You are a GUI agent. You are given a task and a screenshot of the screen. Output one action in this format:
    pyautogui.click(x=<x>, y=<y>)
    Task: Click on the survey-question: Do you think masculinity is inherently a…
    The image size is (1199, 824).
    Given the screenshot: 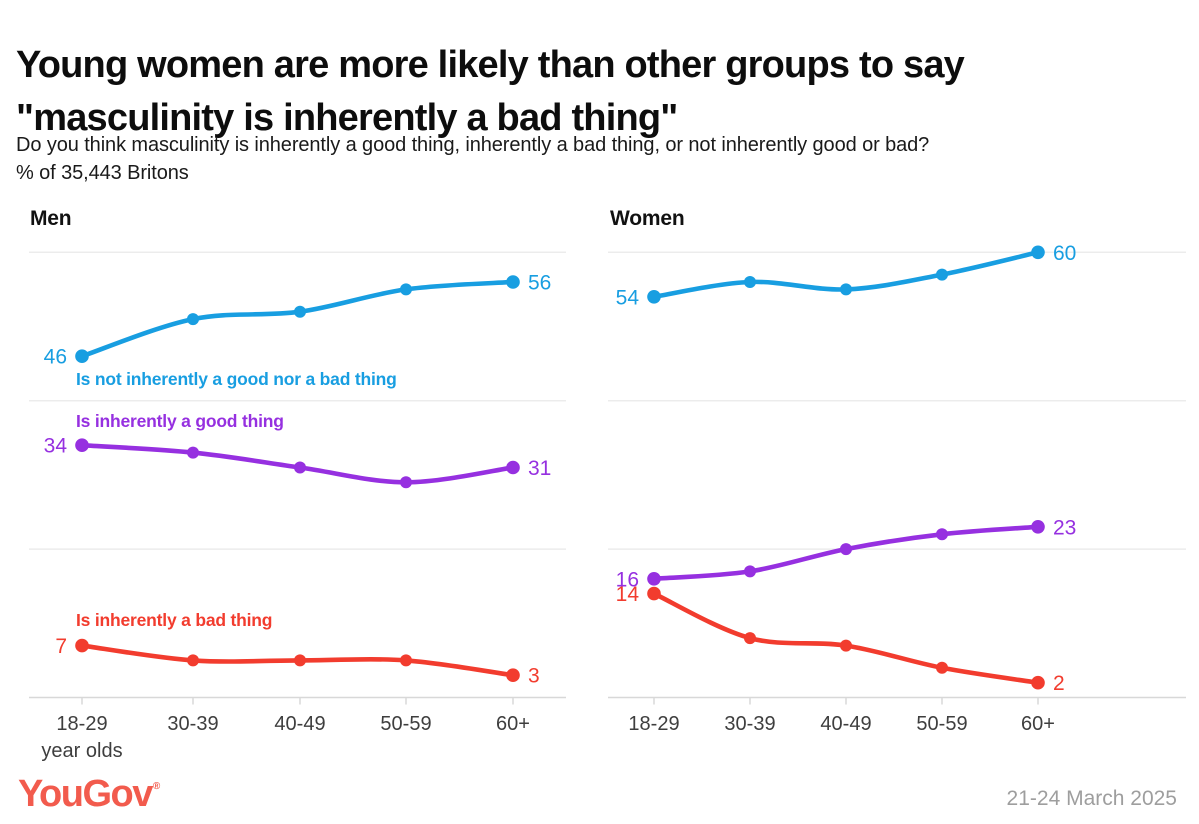 What is the action you would take?
    pyautogui.click(x=473, y=145)
    